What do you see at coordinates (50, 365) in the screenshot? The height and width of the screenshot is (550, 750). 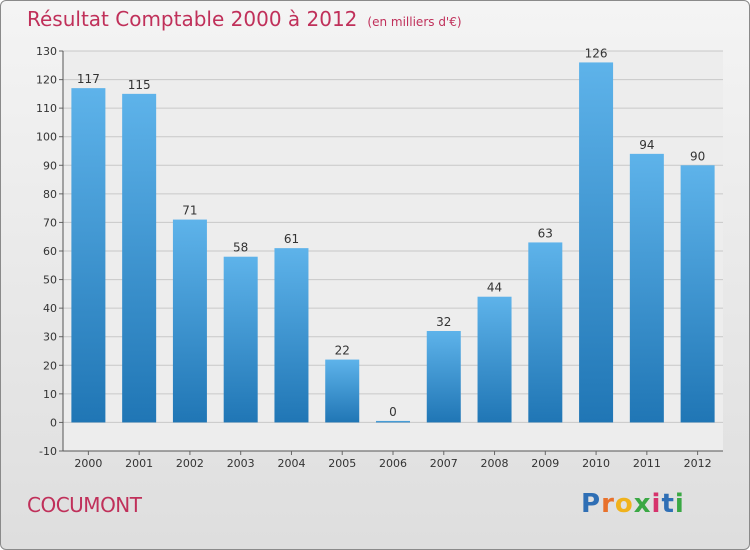 I see `y-tick-label: 20` at bounding box center [50, 365].